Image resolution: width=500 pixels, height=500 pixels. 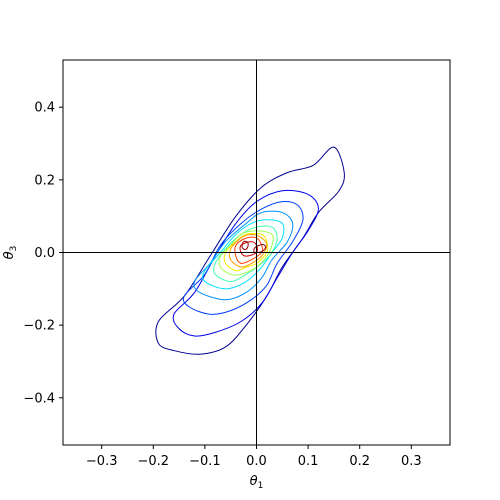 What do you see at coordinates (102, 461) in the screenshot?
I see `x-tick-label: −0.3` at bounding box center [102, 461].